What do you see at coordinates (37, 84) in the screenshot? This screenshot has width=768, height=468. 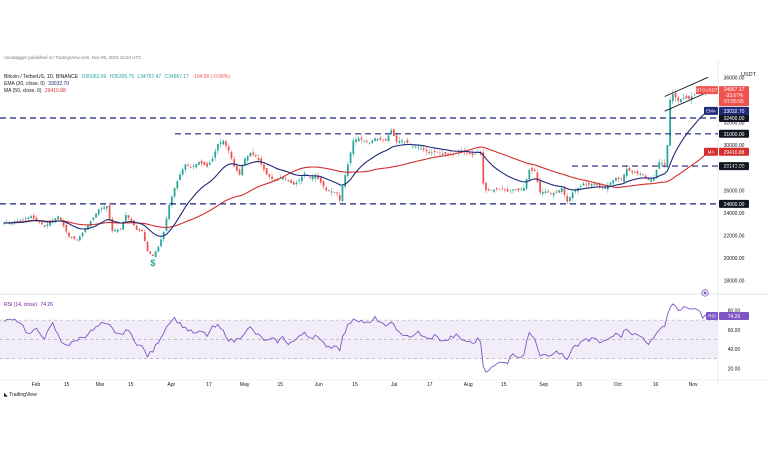 I see `ema-legend: EMA (20, close, 0) 33032.70` at bounding box center [37, 84].